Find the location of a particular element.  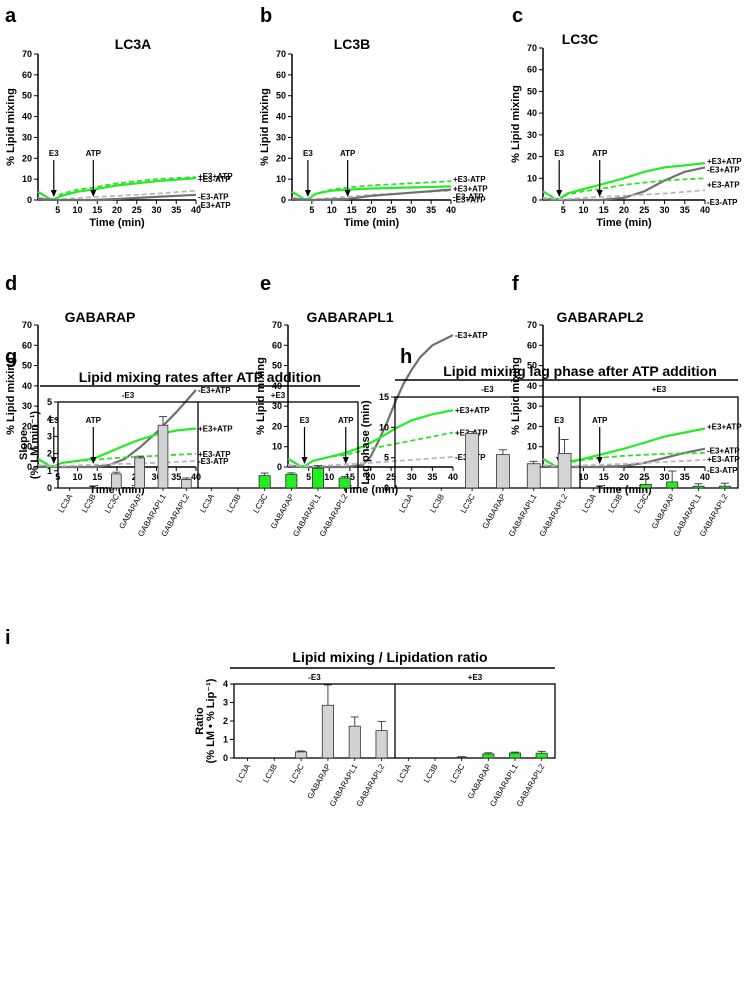

x-tick-label: 10 is located at coordinates (329, 477).